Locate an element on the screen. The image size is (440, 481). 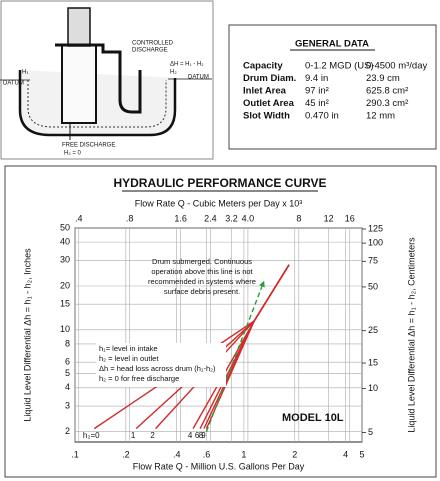
data-value: 45 in² is located at coordinates (317, 103).